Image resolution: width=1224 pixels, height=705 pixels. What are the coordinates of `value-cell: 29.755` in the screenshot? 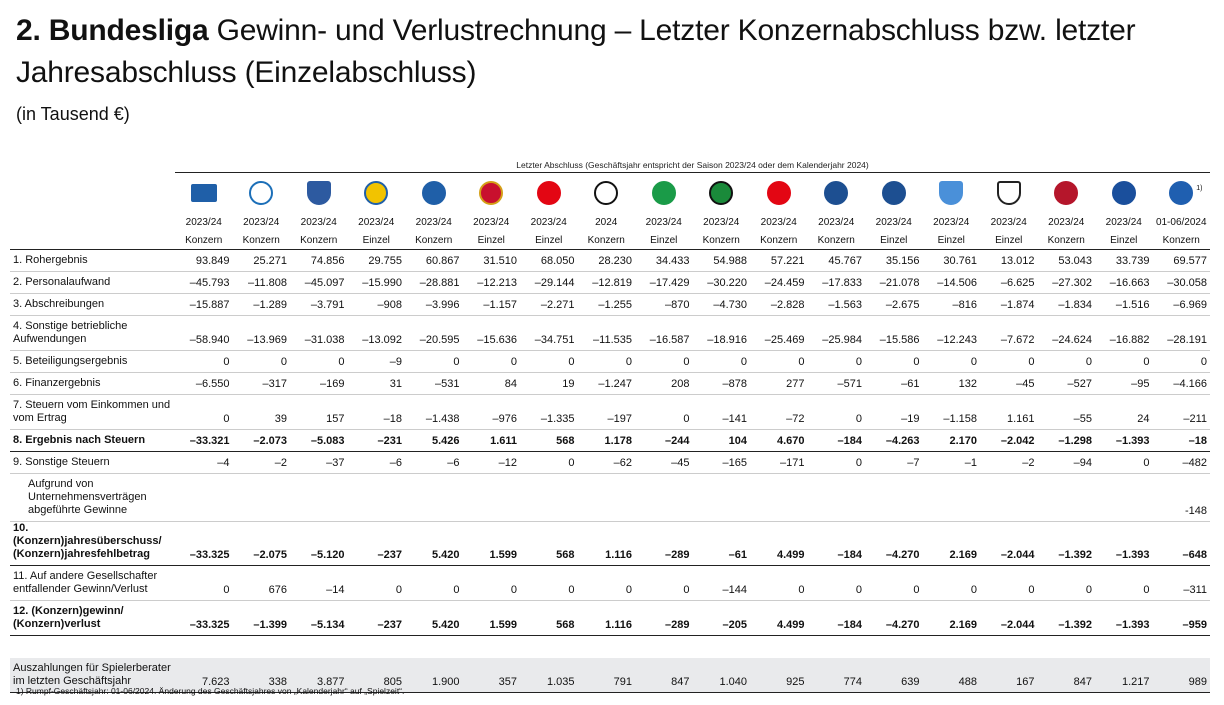 It's located at (376, 260).